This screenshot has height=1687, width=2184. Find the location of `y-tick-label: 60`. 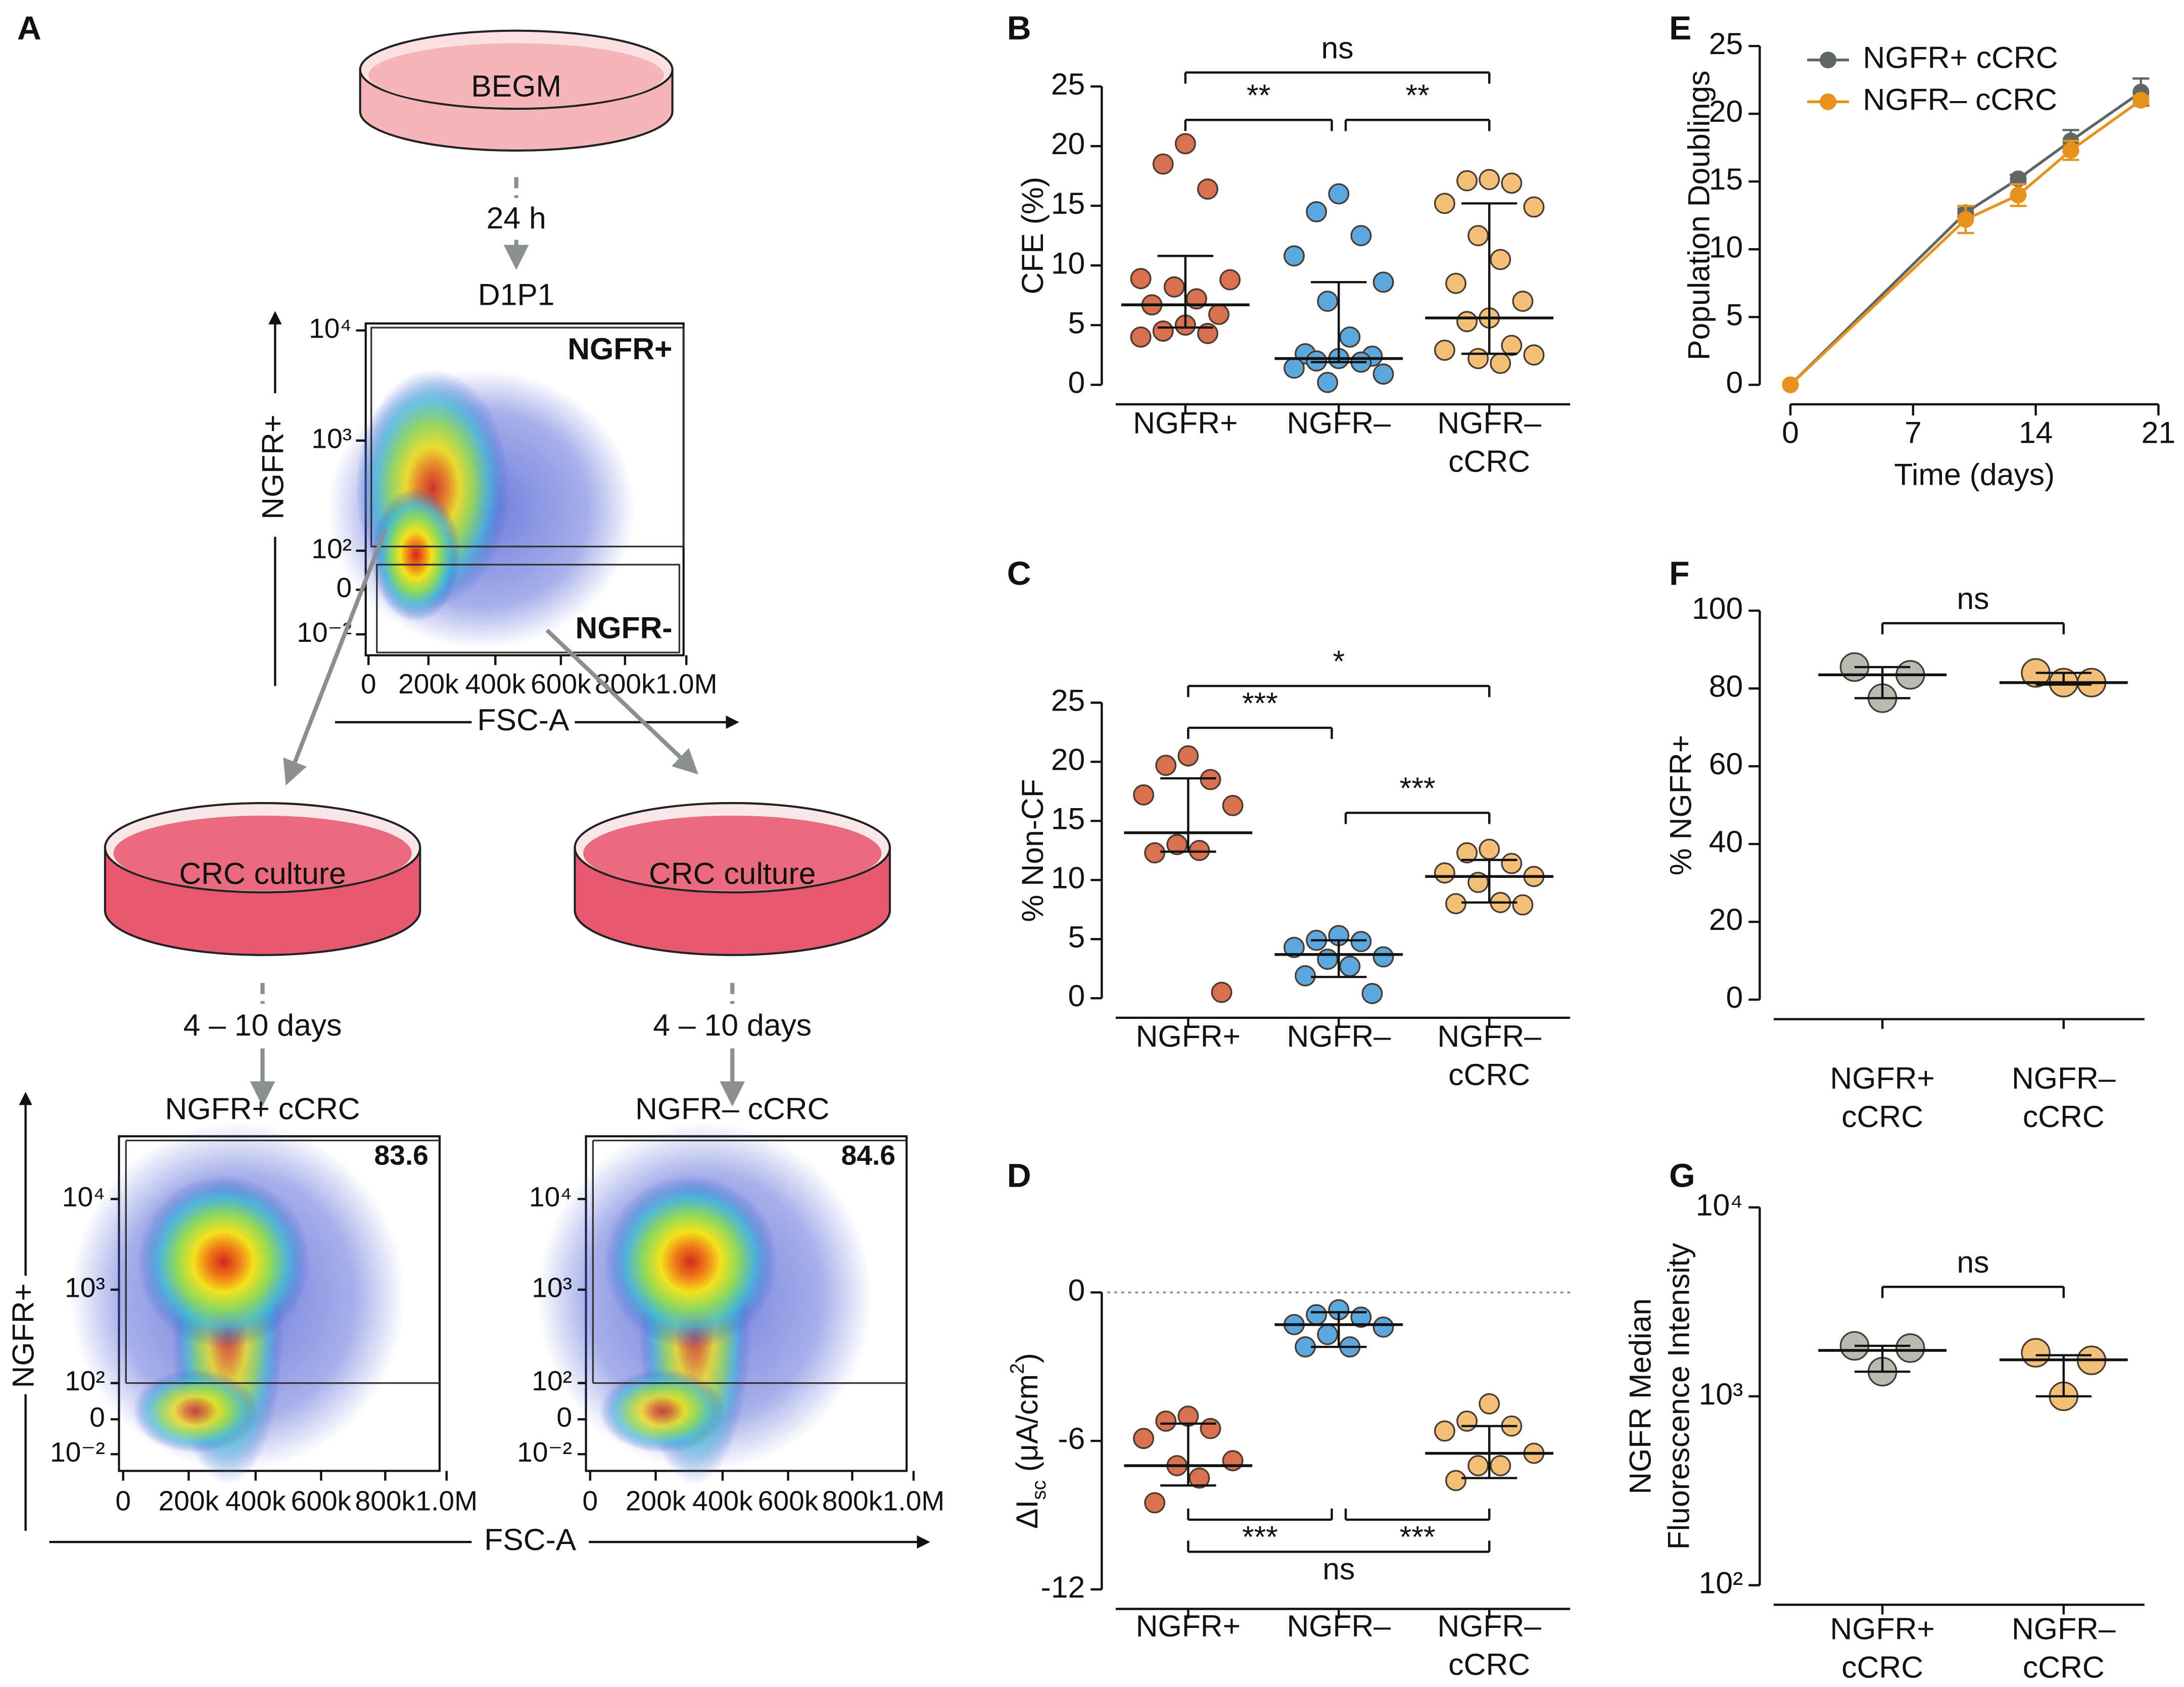

y-tick-label: 60 is located at coordinates (1726, 763).